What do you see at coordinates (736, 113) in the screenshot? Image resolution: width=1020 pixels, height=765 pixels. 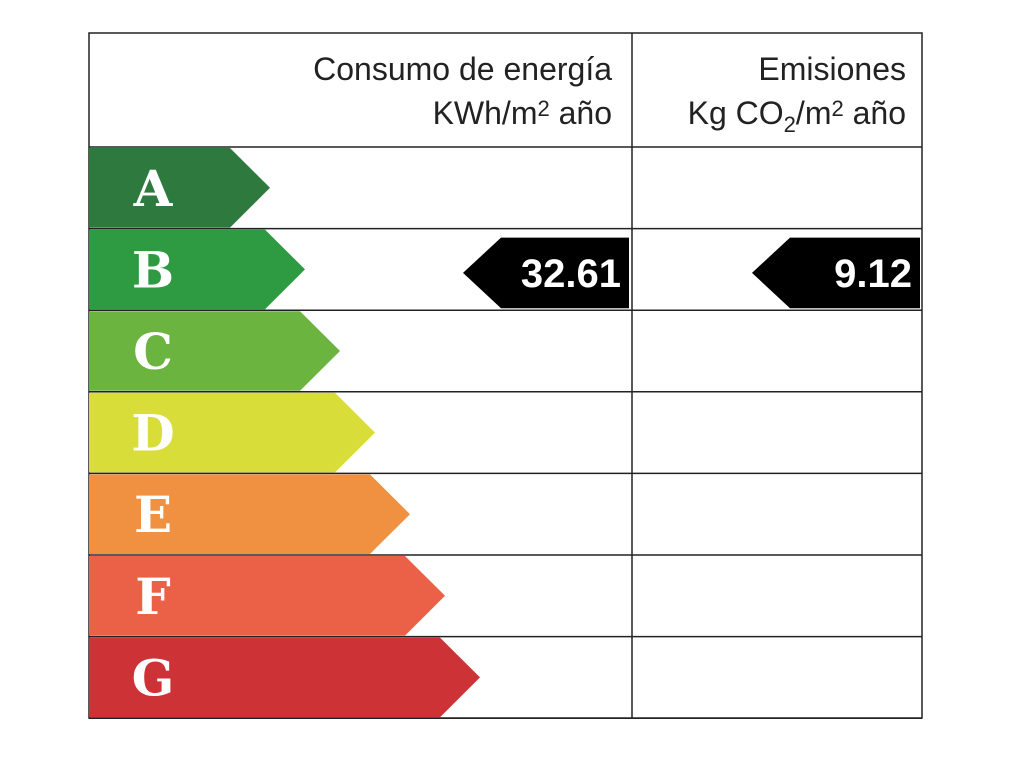 I see `unit-text: Kg CO` at bounding box center [736, 113].